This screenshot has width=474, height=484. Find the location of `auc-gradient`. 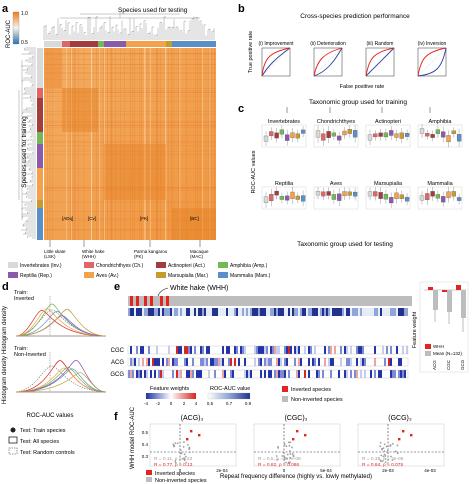

auc-gradient is located at coordinates (229, 396).